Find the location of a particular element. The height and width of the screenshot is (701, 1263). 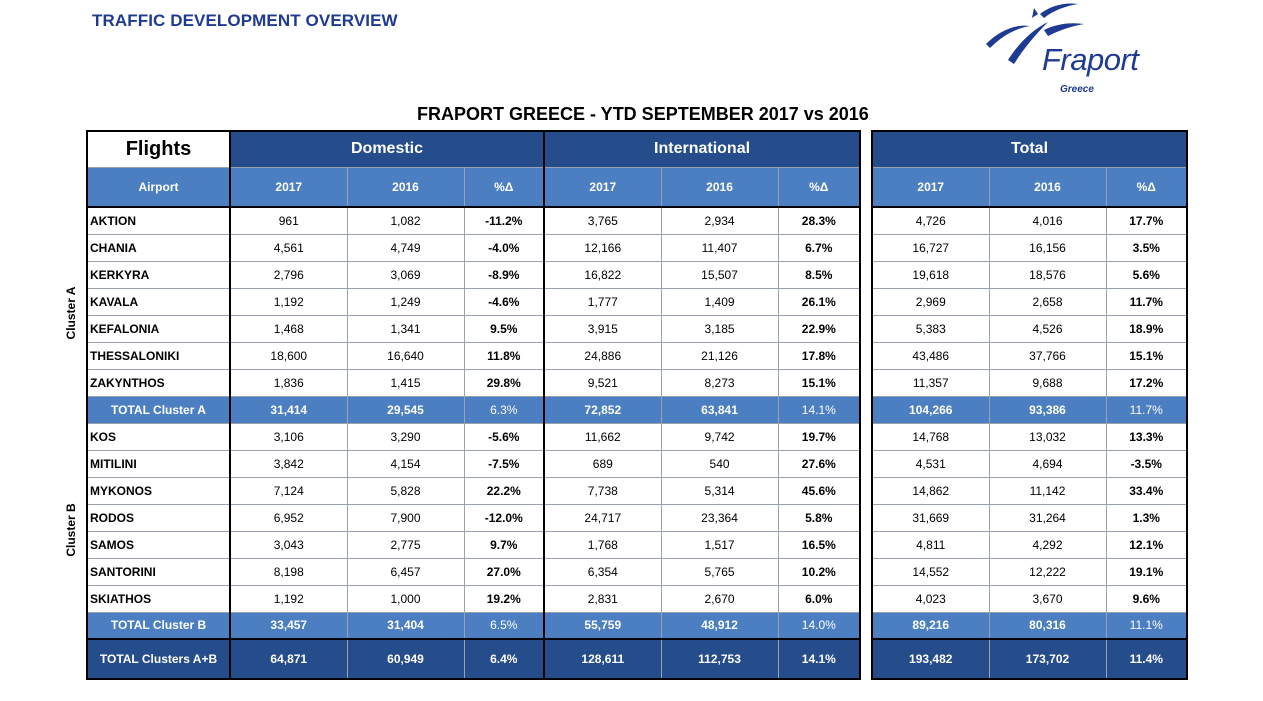

international-pct-cell: 8.5% is located at coordinates (819, 274).